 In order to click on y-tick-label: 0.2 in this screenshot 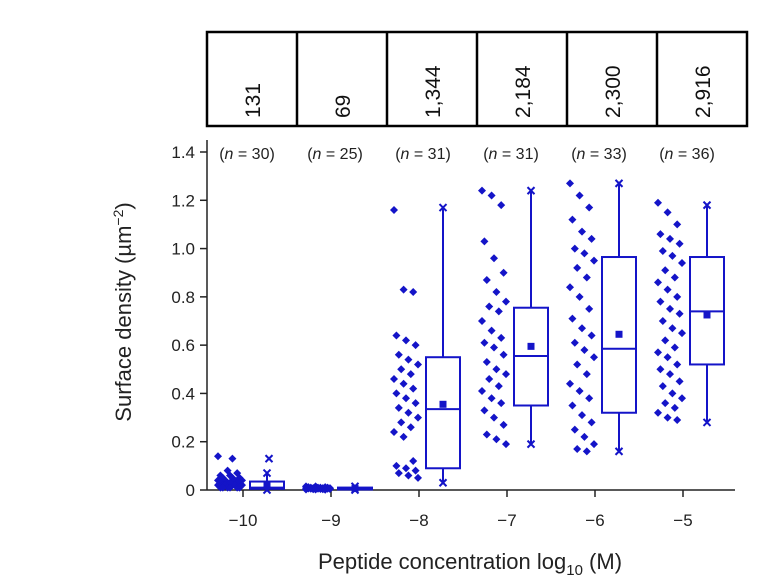, I will do `click(183, 442)`.